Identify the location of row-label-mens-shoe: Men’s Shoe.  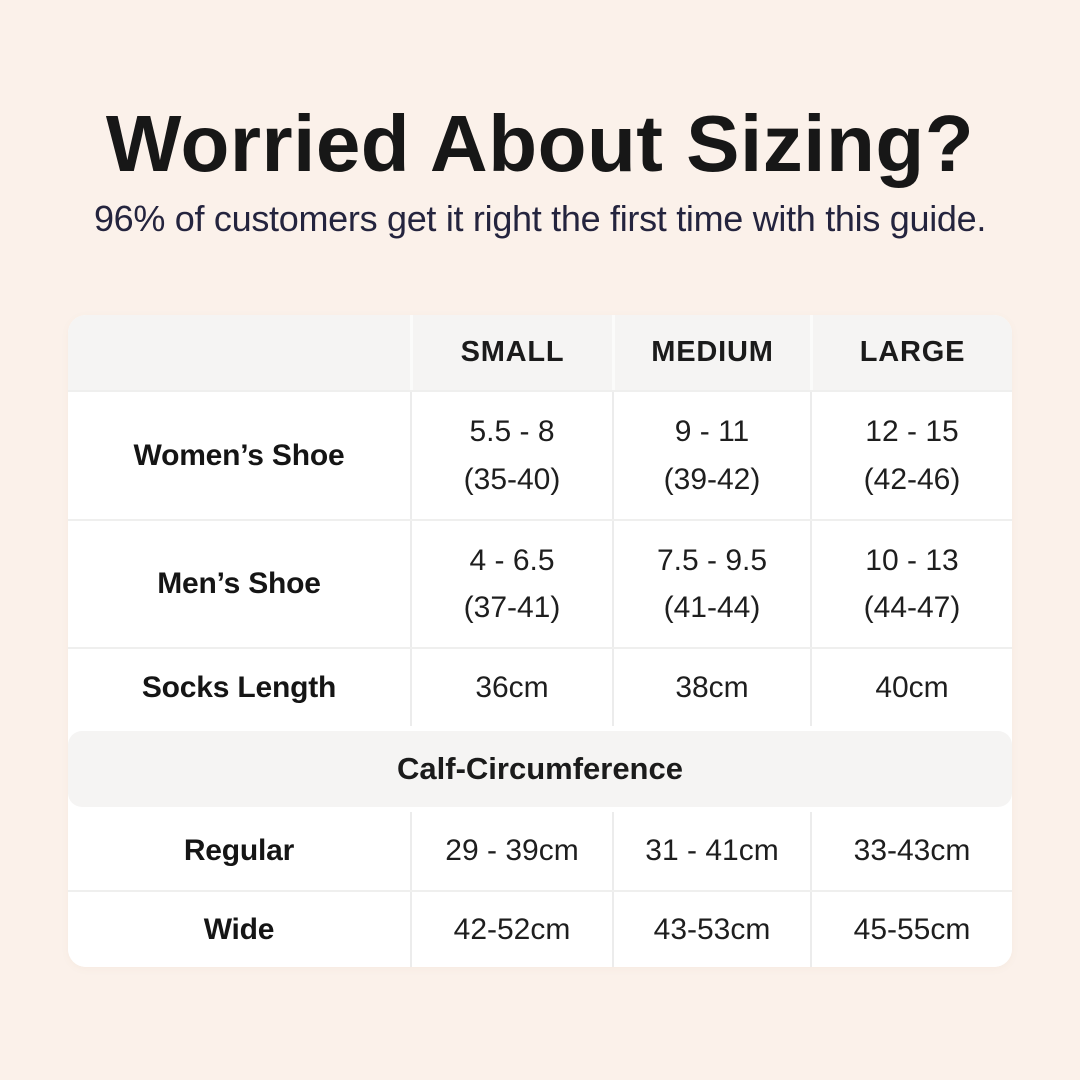
(239, 583).